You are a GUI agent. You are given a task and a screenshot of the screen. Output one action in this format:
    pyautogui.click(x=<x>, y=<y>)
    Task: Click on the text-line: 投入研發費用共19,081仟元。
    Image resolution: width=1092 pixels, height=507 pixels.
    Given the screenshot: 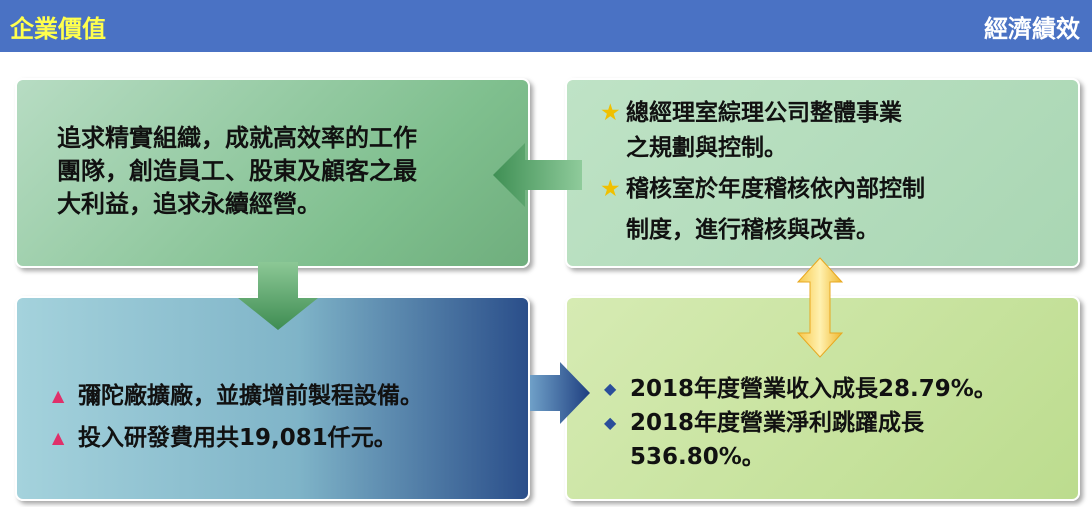 What is the action you would take?
    pyautogui.click(x=237, y=438)
    